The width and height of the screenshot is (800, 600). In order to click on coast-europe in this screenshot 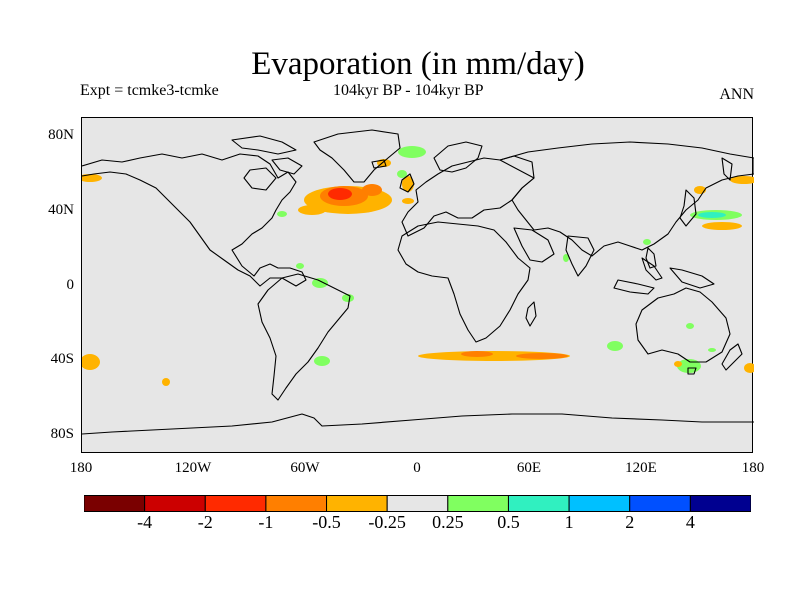, I will do `click(468, 196)`.